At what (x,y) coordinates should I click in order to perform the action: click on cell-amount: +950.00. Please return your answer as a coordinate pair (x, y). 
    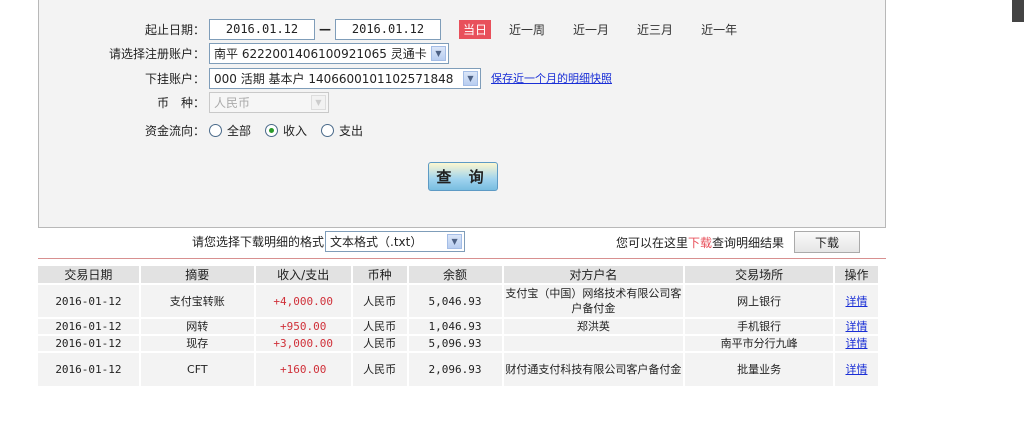
    Looking at the image, I should click on (303, 326).